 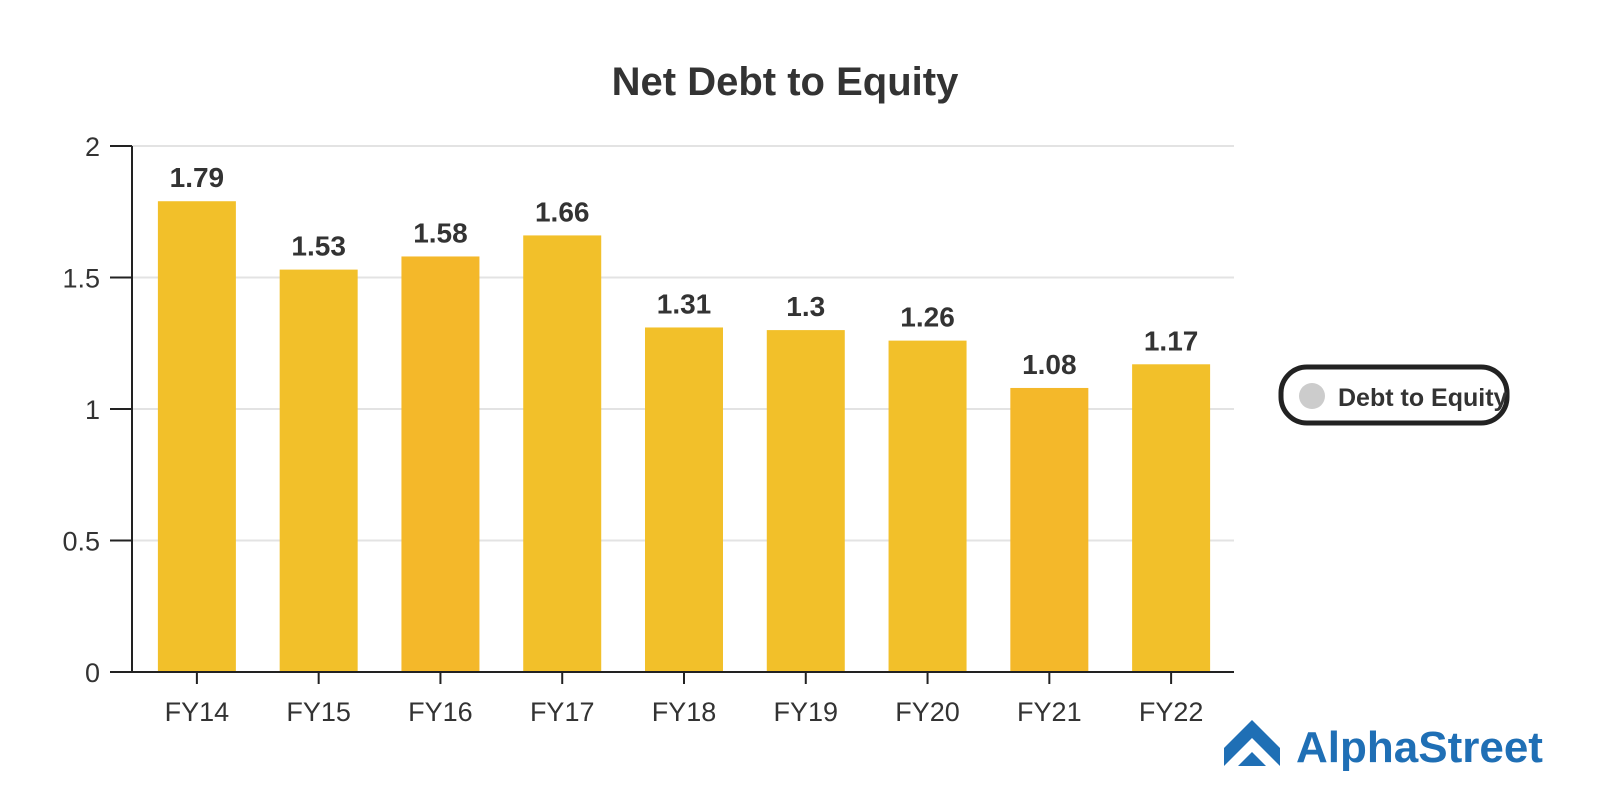 I want to click on bar-fy20, so click(x=927, y=506).